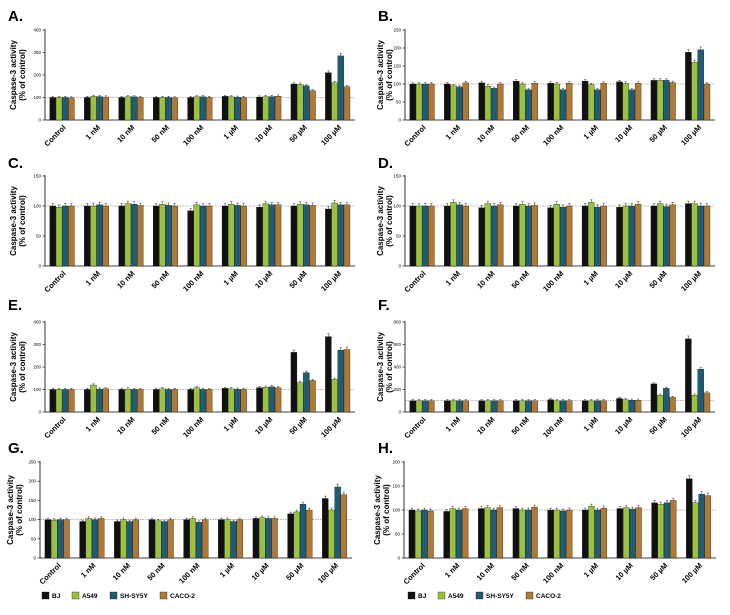  What do you see at coordinates (15, 305) in the screenshot?
I see `panel-label: E.` at bounding box center [15, 305].